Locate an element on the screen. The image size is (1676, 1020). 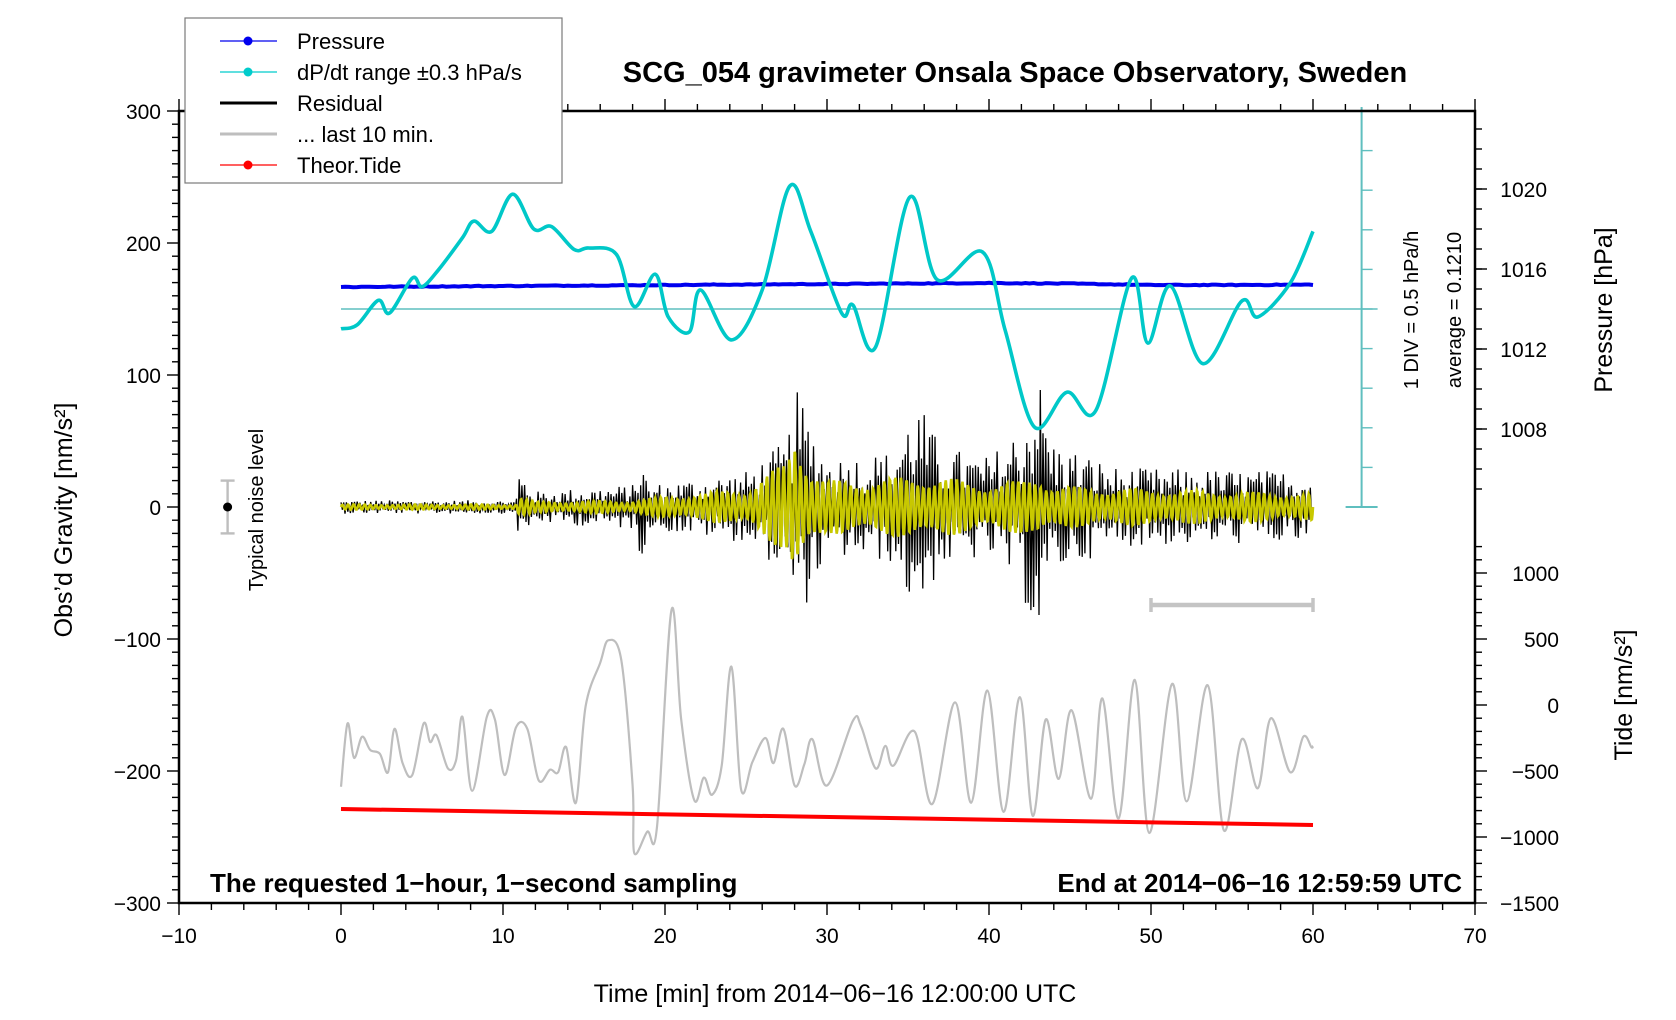
noise-level-dot is located at coordinates (228, 507).